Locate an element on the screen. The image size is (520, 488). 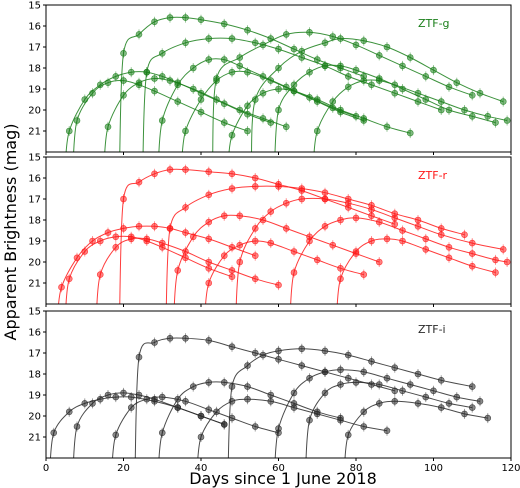
y-tick-label: 20 is located at coordinates (34, 263).